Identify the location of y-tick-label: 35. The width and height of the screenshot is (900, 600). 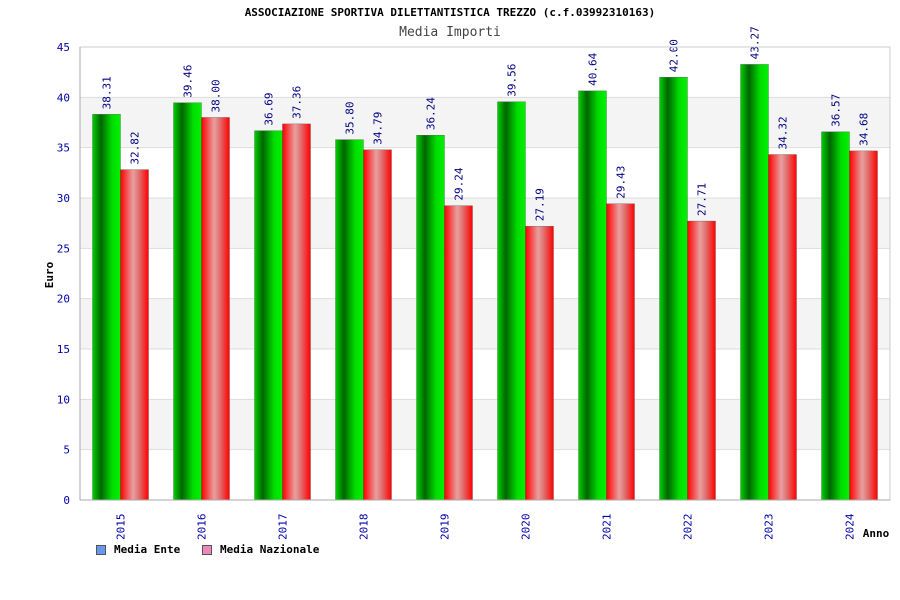
(63, 148).